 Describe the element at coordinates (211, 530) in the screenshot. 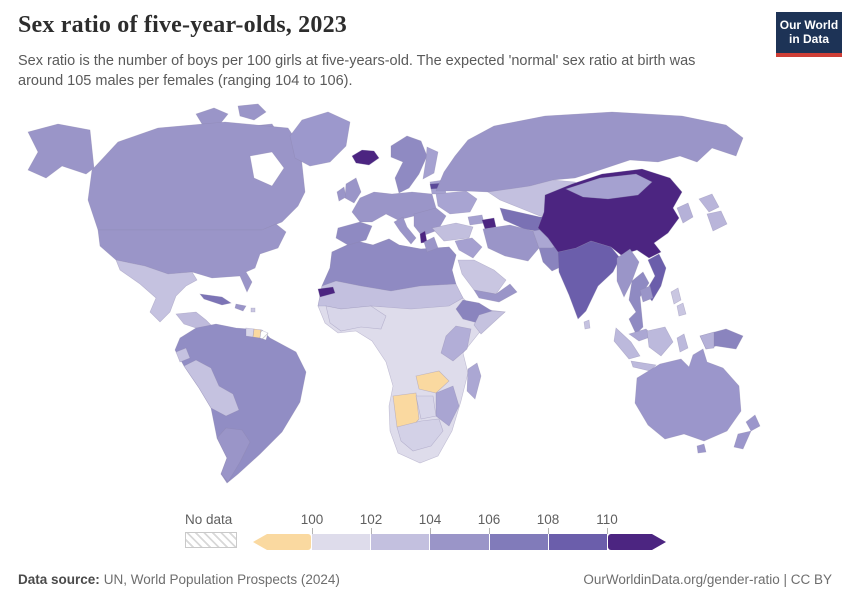

I see `legend-no-data: No data` at that location.